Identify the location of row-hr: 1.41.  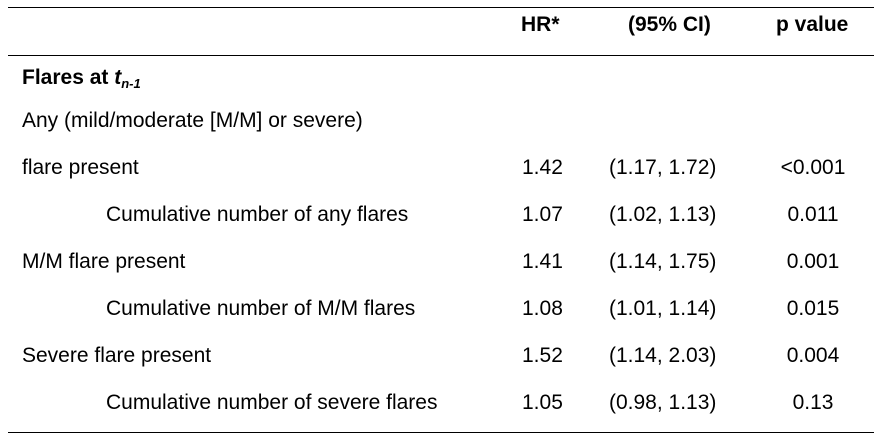
(542, 261).